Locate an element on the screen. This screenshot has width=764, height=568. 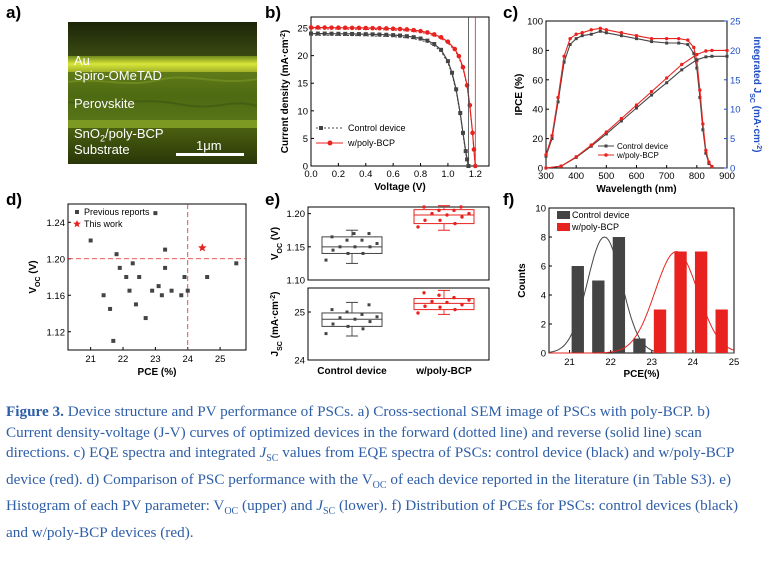
eqe-y2-tick-label: 0 is located at coordinates (732, 169).